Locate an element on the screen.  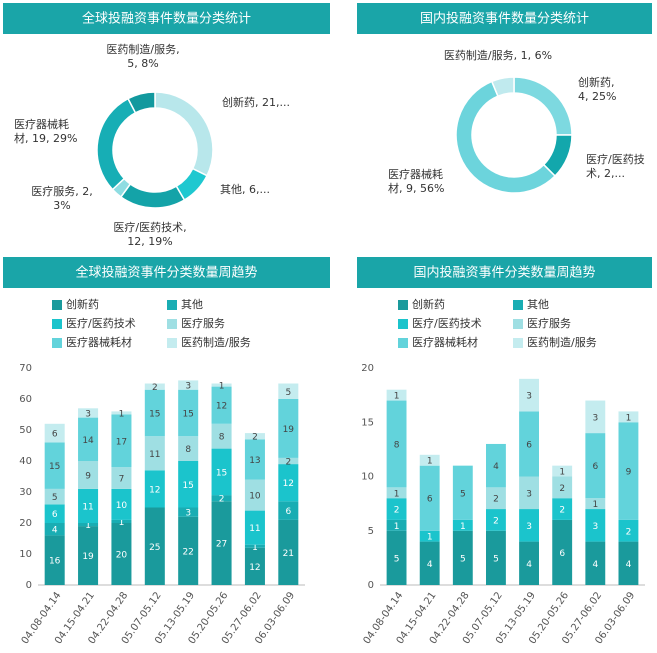
panel-header is located at coordinates (504, 18).